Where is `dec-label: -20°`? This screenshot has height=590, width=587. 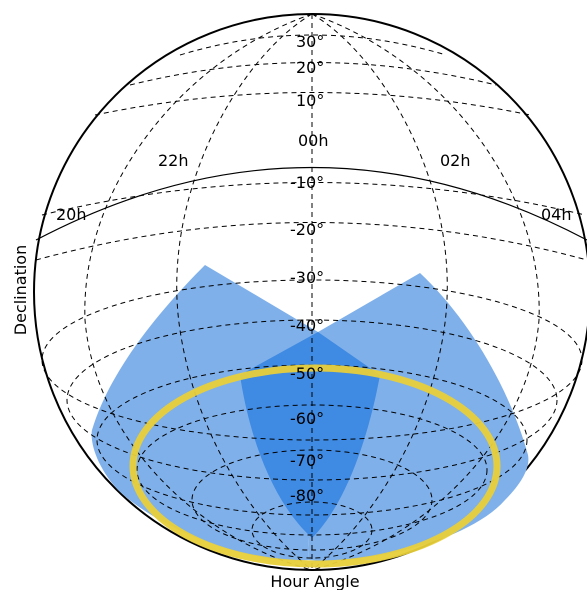 dec-label: -20° is located at coordinates (307, 229).